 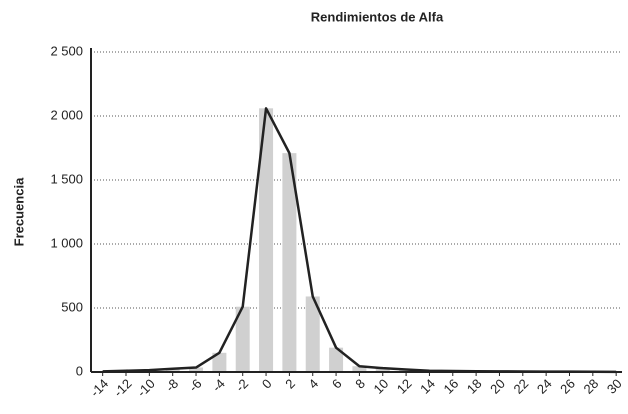 What do you see at coordinates (66, 178) in the screenshot?
I see `y-tick-label: 1 500` at bounding box center [66, 178].